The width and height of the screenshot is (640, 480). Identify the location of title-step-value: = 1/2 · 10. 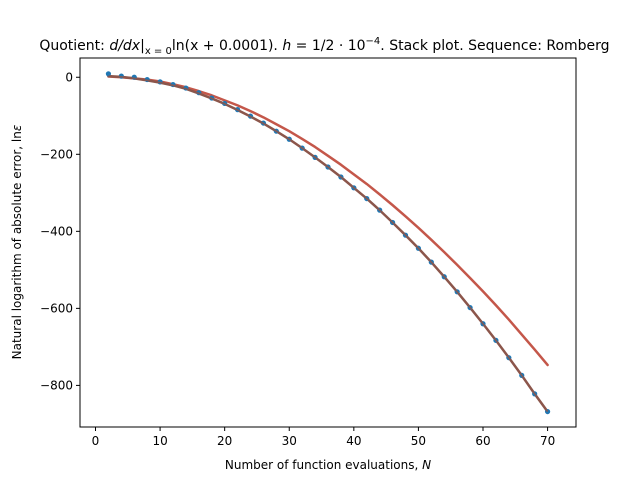
(328, 46).